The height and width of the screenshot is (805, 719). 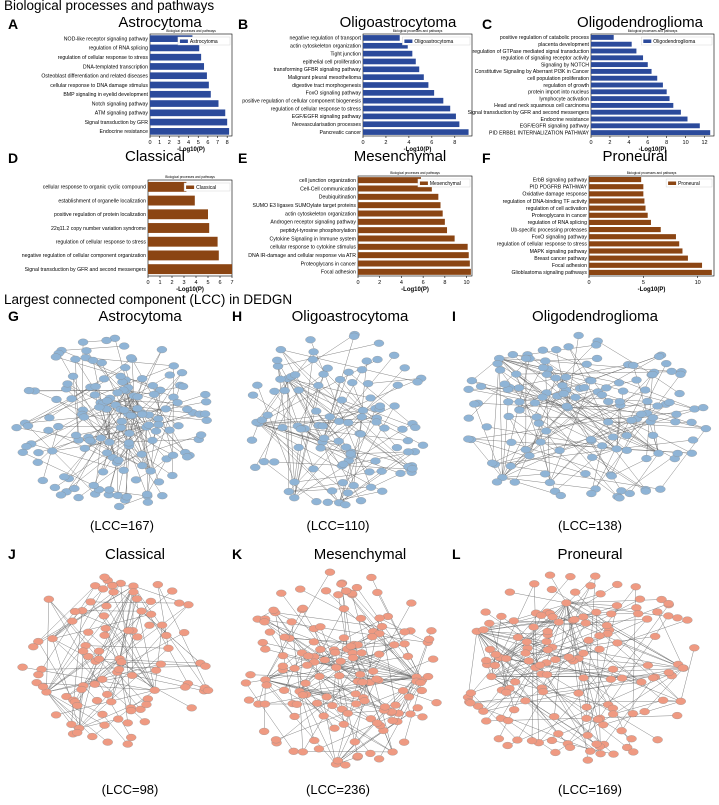 I want to click on category-label: lymphocyte activation, so click(x=564, y=99).